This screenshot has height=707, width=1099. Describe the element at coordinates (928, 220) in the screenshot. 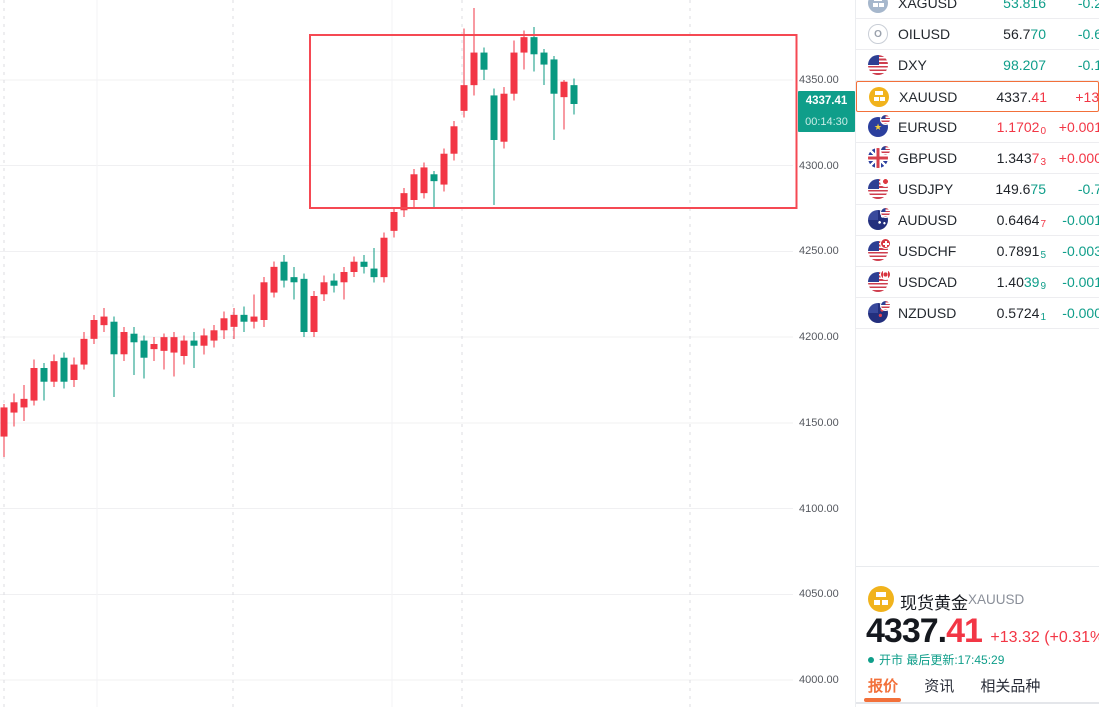

I see `symbol-label: AUDUSD` at that location.